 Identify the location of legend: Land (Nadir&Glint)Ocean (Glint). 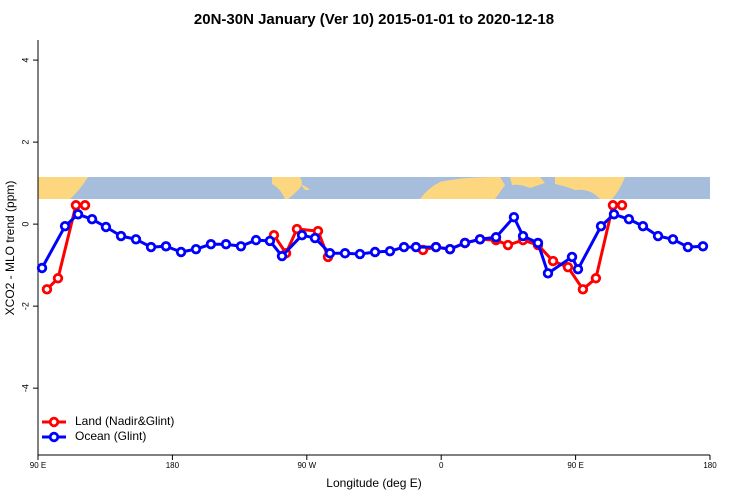
(108, 428).